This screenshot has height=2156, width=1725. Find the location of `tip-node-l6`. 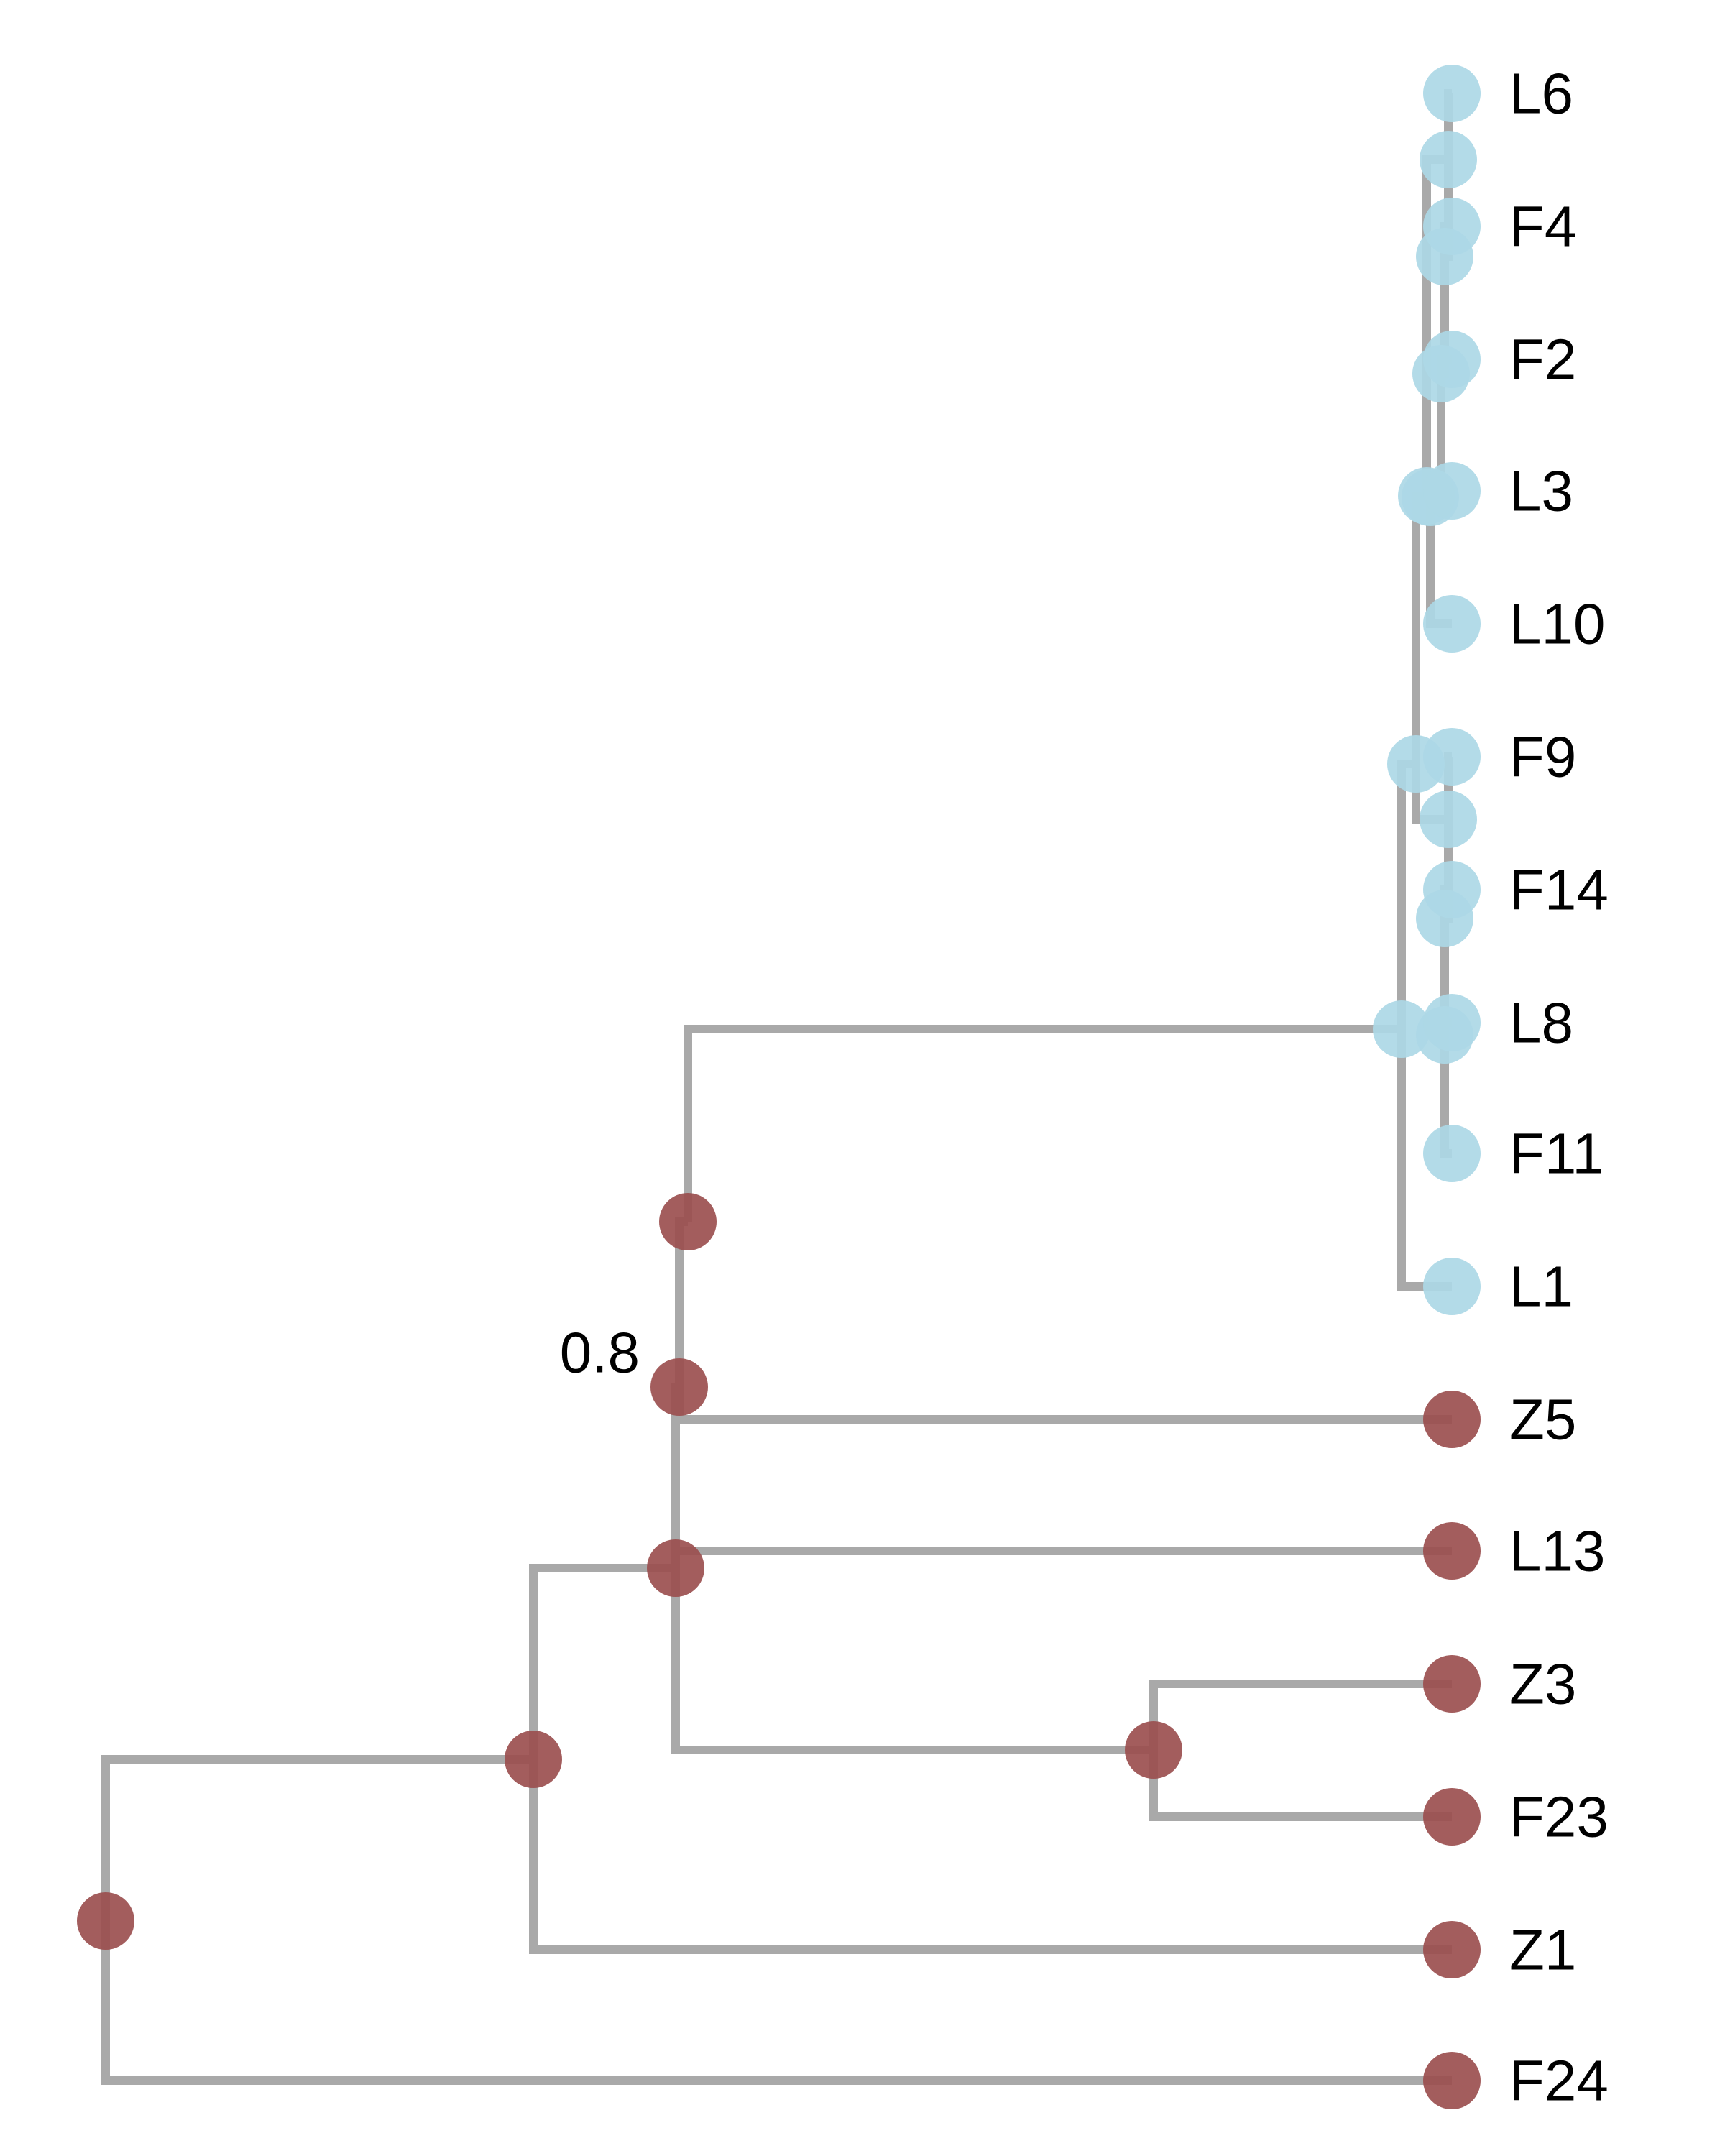

tip-node-l6 is located at coordinates (1452, 93).